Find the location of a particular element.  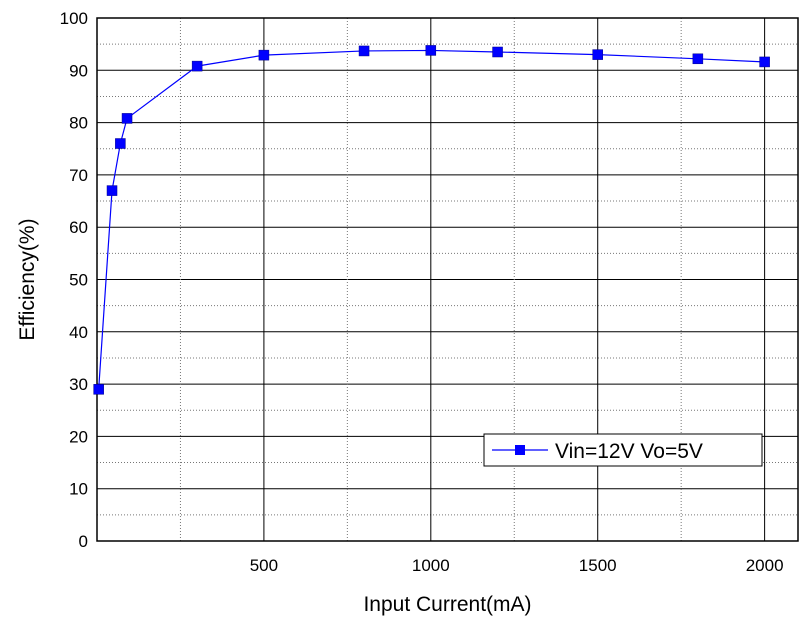

y-tick-label: 70 is located at coordinates (78, 175).